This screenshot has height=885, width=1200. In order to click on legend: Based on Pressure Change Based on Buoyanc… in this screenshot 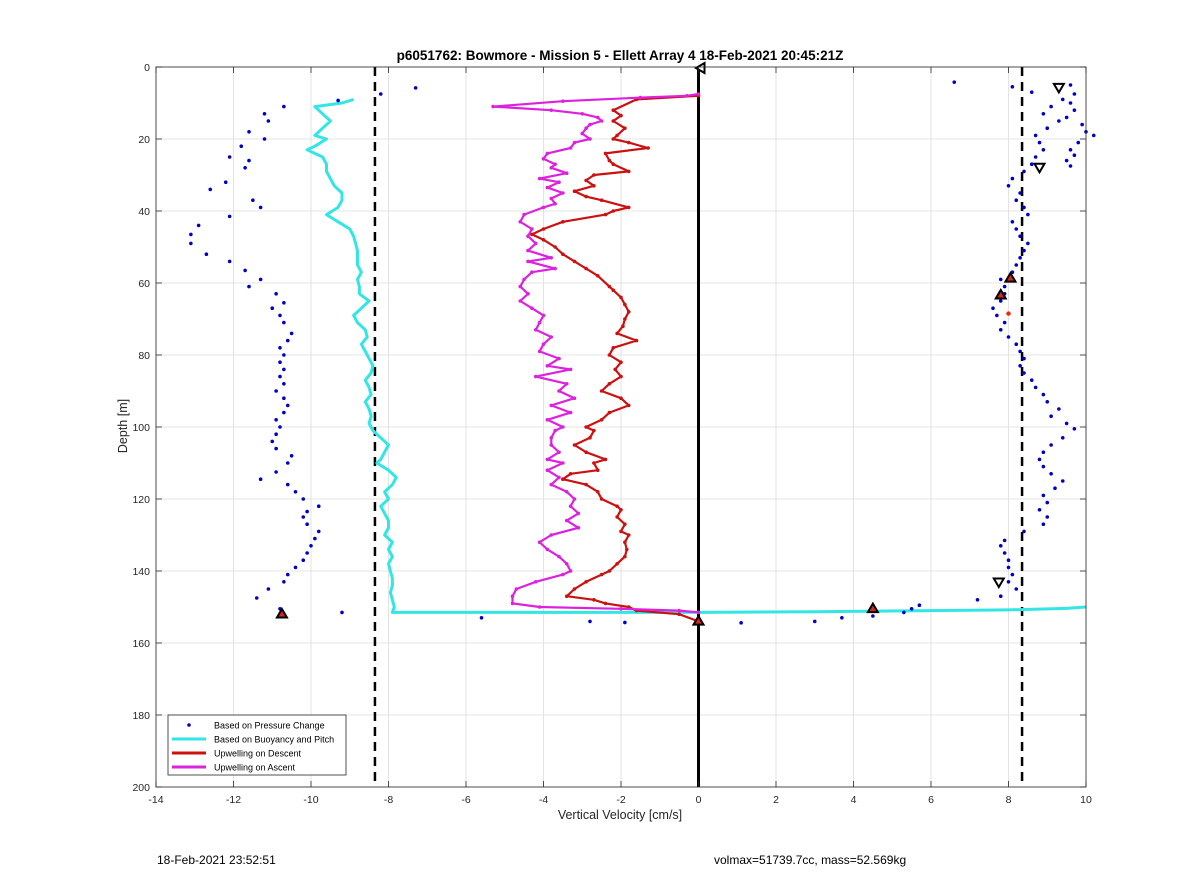, I will do `click(257, 745)`.